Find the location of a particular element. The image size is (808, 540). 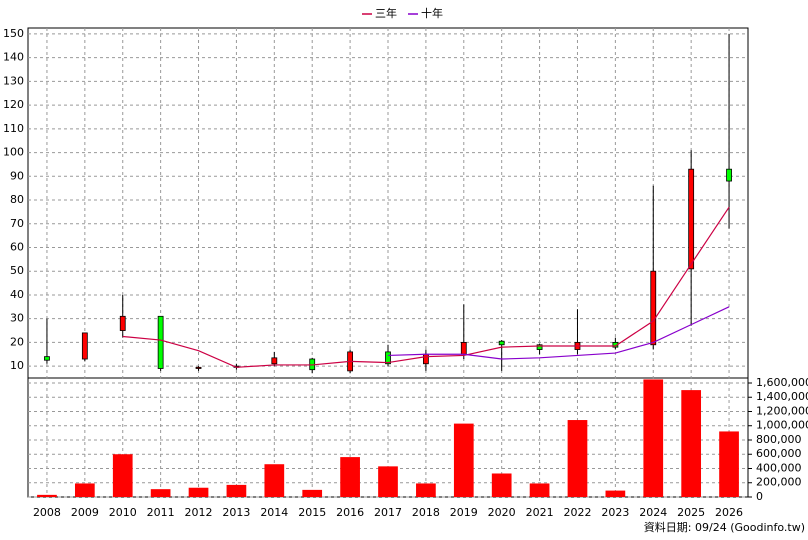

x-tick-label: 2013 is located at coordinates (236, 512).